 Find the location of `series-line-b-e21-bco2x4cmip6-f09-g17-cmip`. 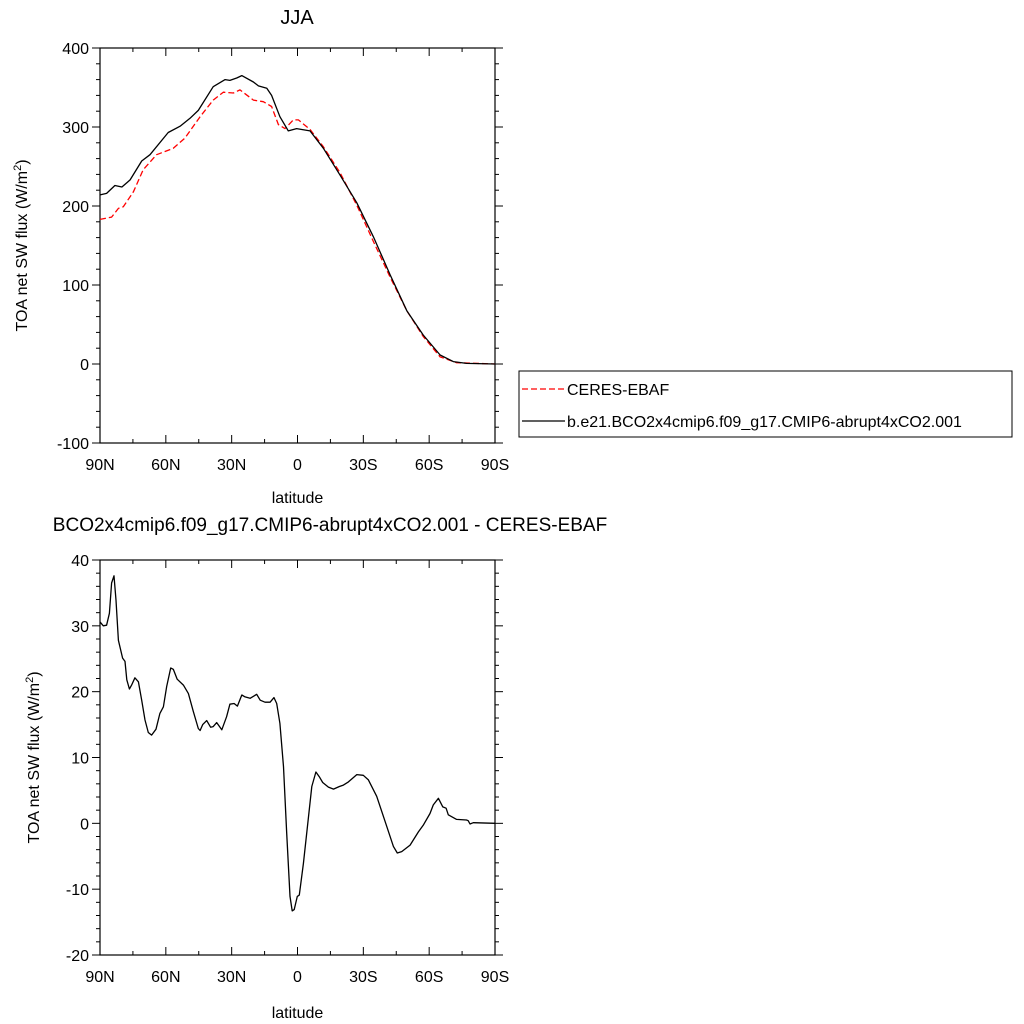

series-line-b-e21-bco2x4cmip6-f09-g17-cmip is located at coordinates (297, 219).